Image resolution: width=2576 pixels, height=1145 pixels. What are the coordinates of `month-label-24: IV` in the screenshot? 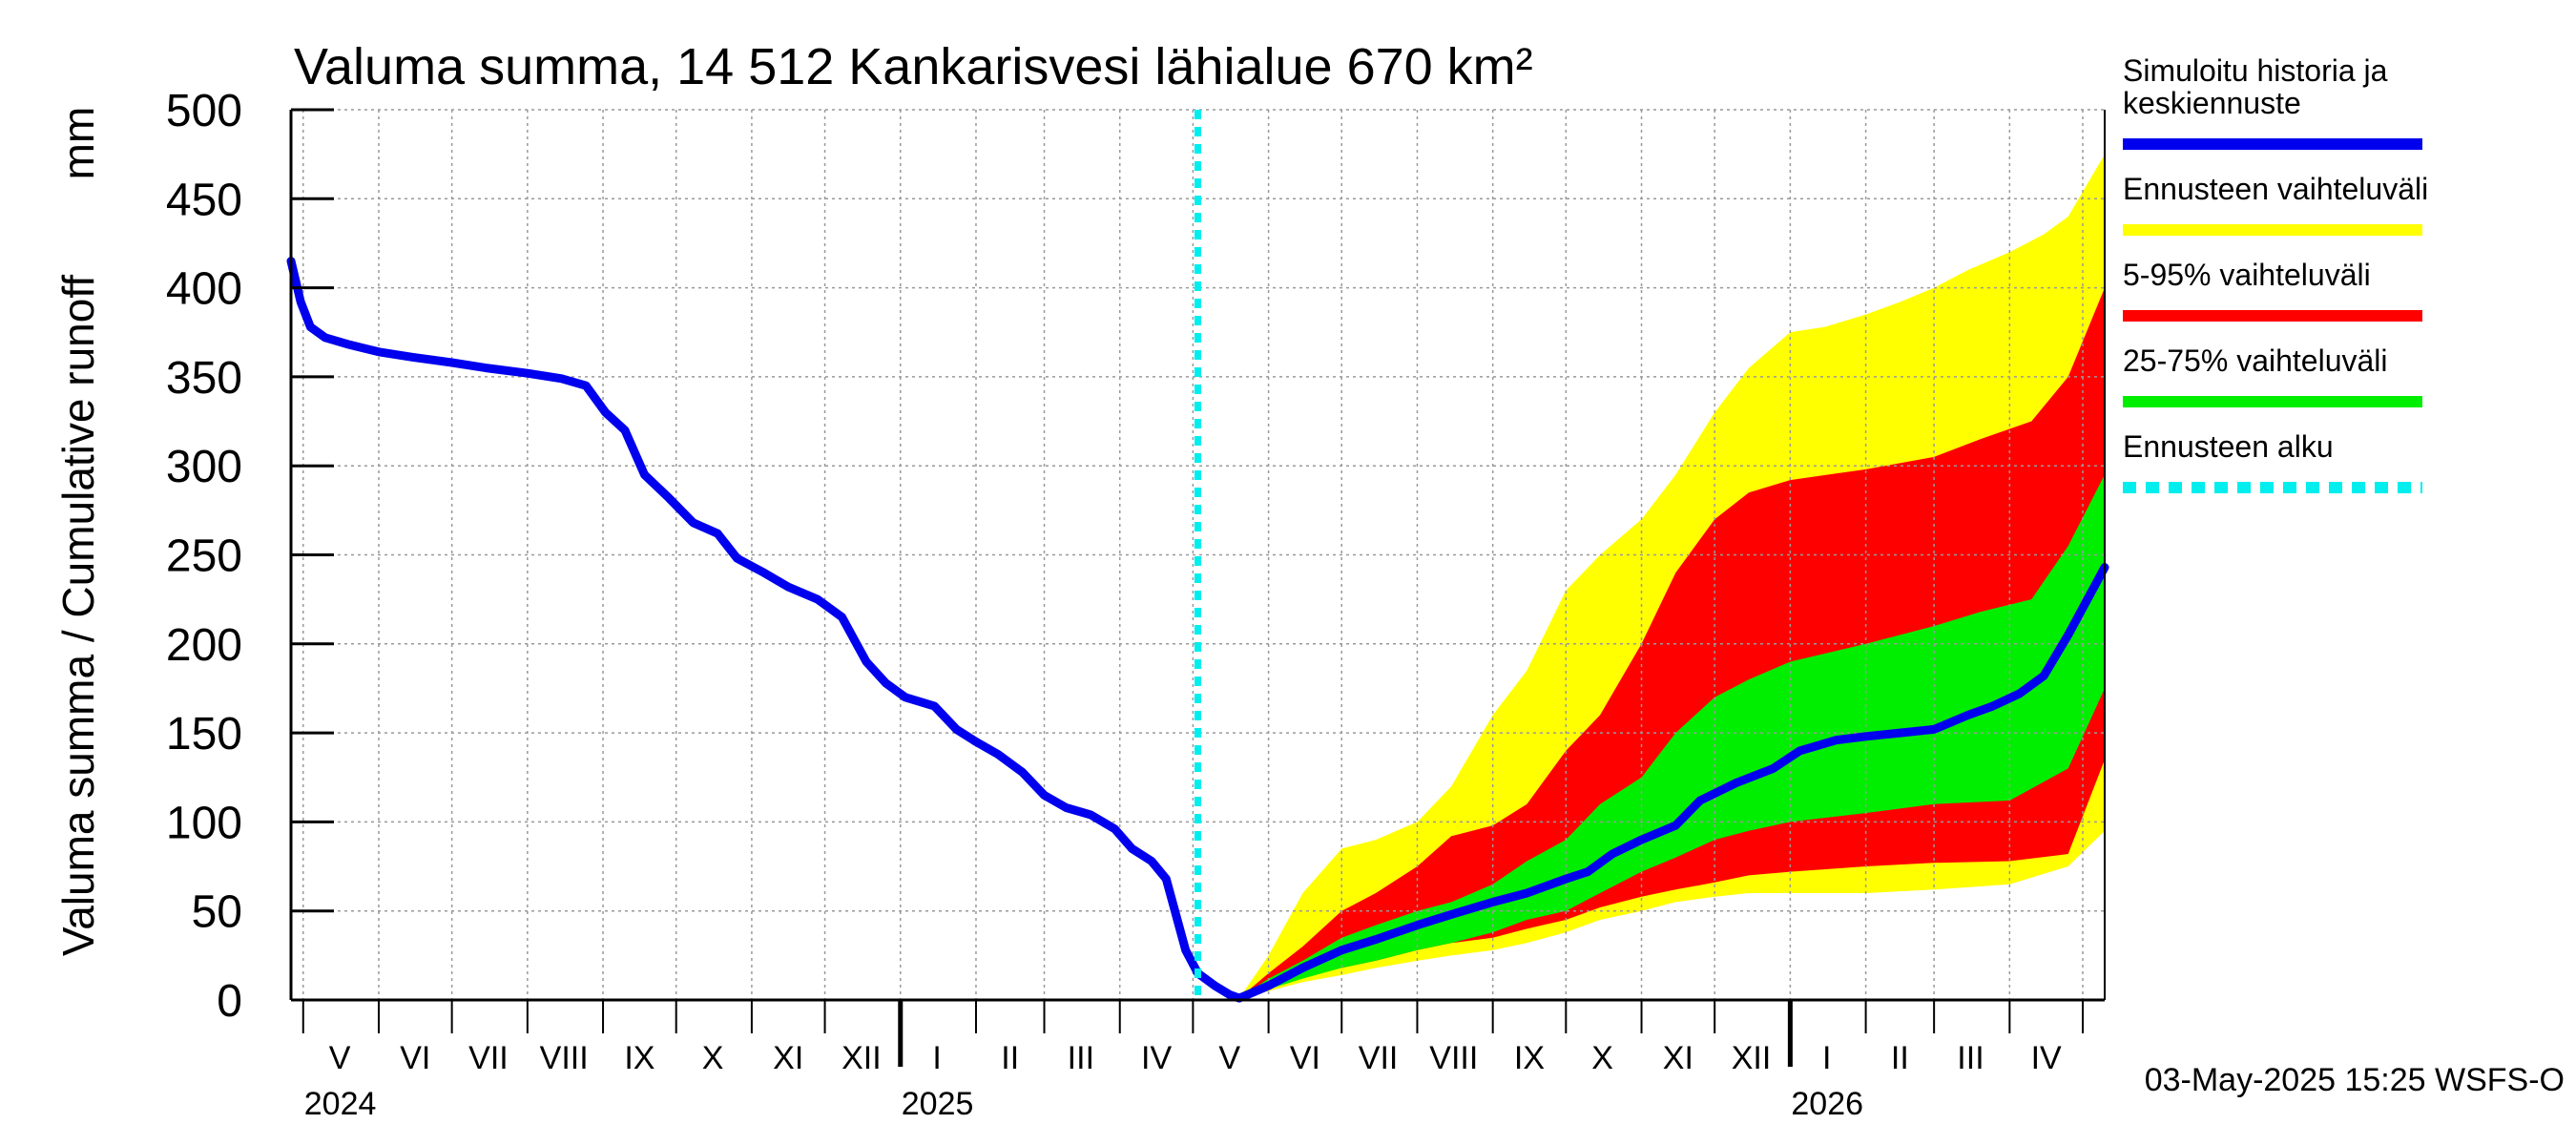 It's located at (2046, 1058).